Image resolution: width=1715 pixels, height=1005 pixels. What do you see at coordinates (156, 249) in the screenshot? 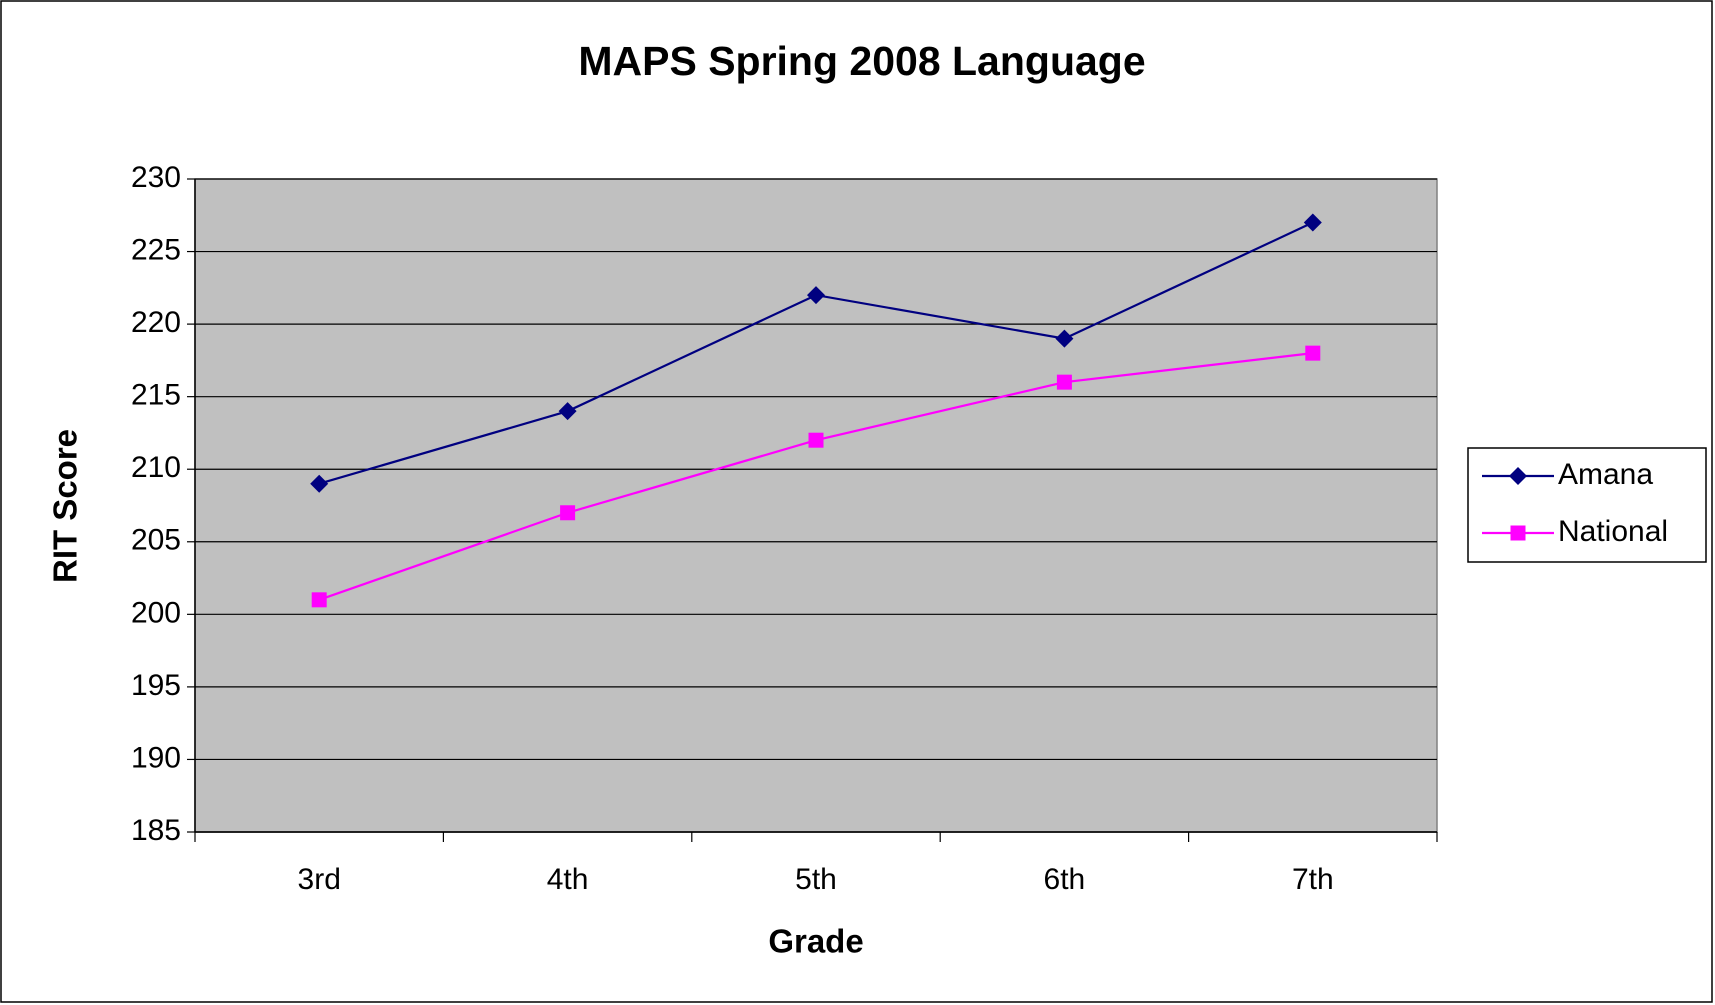
I see `y-tick-label: 225` at bounding box center [156, 249].